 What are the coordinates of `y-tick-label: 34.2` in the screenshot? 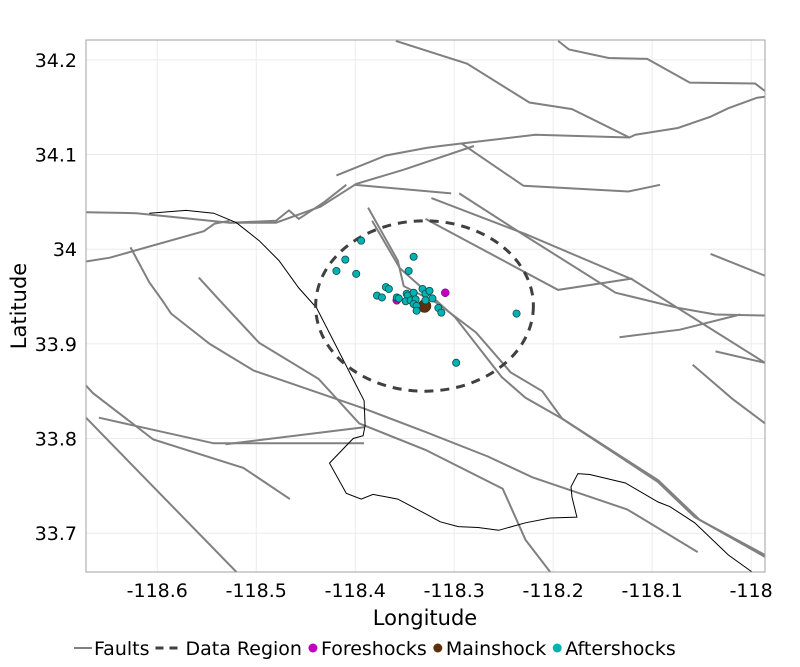 It's located at (56, 61).